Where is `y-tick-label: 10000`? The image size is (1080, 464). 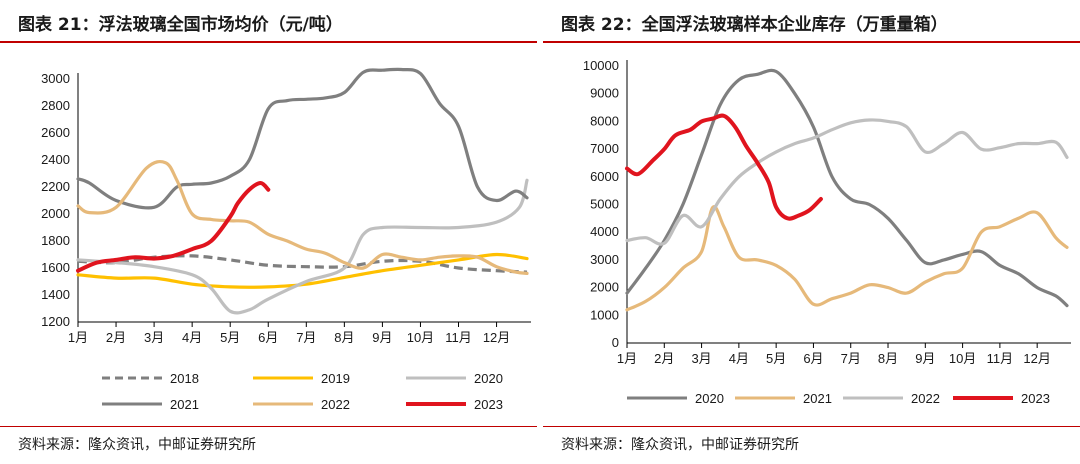 y-tick-label: 10000 is located at coordinates (601, 65).